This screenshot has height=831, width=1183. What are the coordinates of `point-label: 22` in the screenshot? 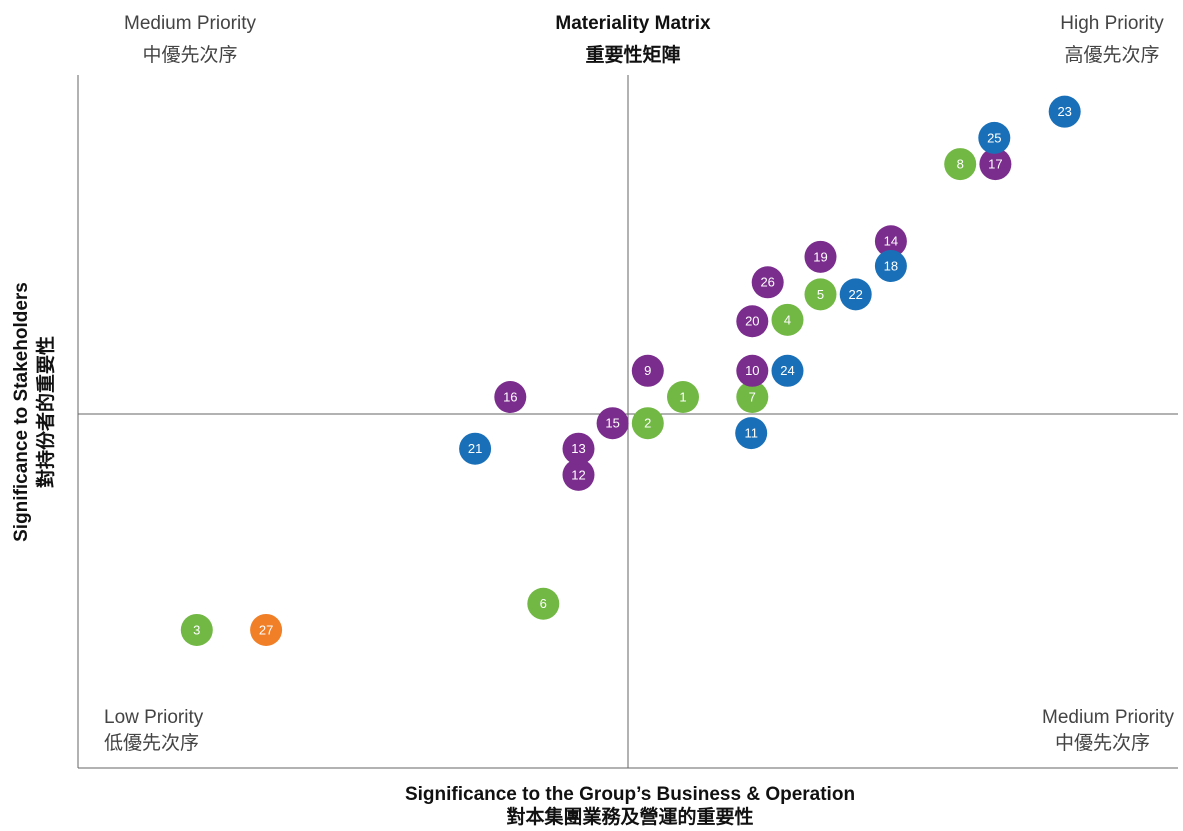 It's located at (855, 294).